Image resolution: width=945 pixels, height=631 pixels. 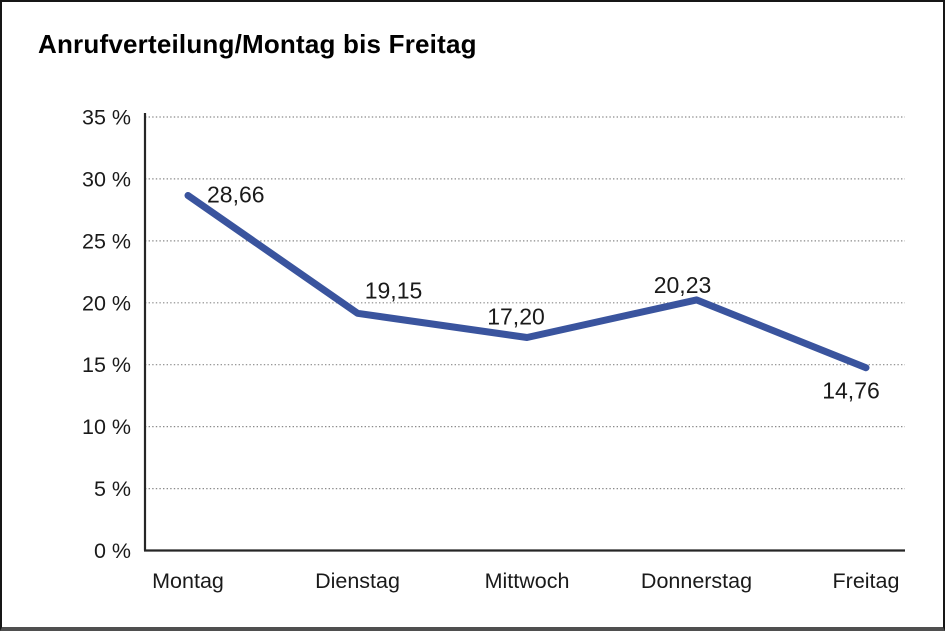 I want to click on y-tick-label: 35 %, so click(x=106, y=118).